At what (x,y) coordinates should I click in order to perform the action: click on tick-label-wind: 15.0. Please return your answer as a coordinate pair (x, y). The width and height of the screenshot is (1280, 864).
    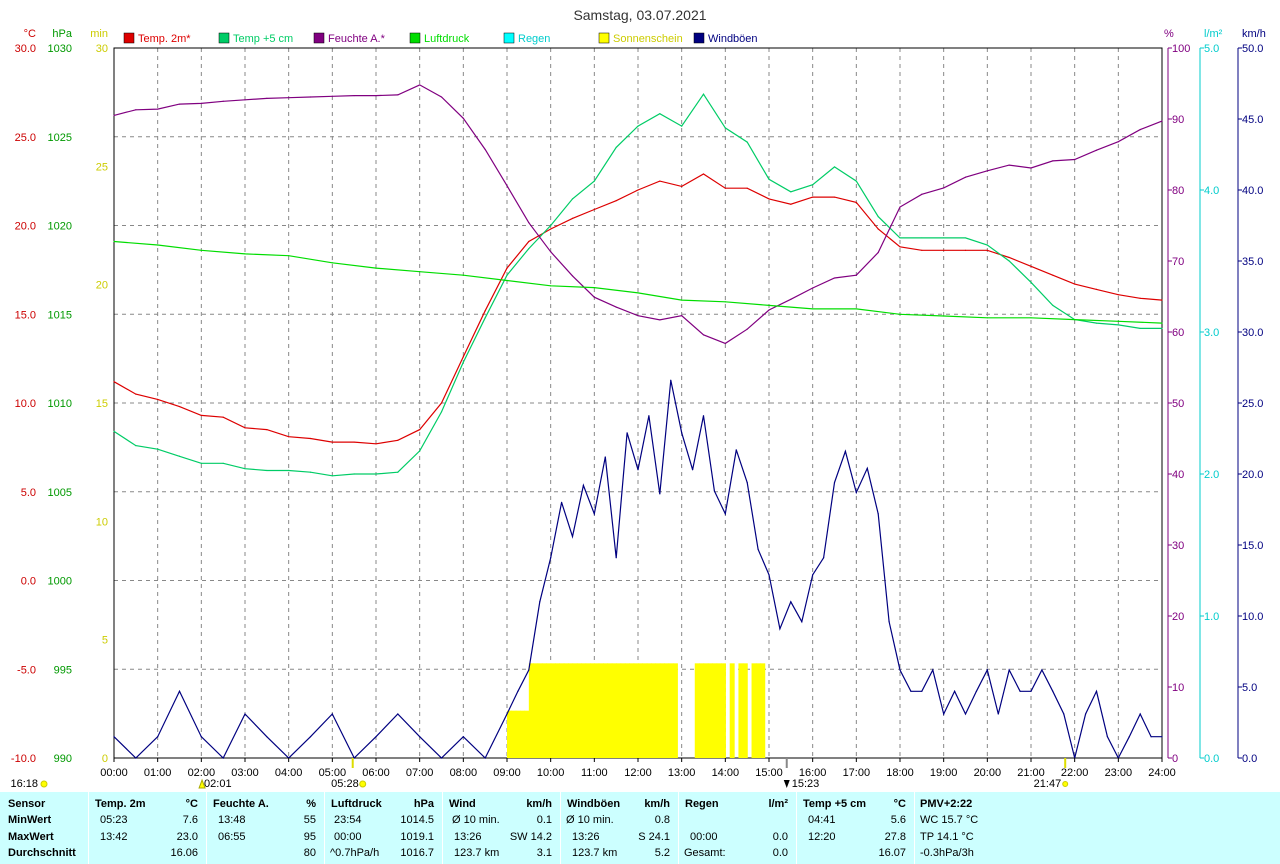
    Looking at the image, I should click on (1252, 546).